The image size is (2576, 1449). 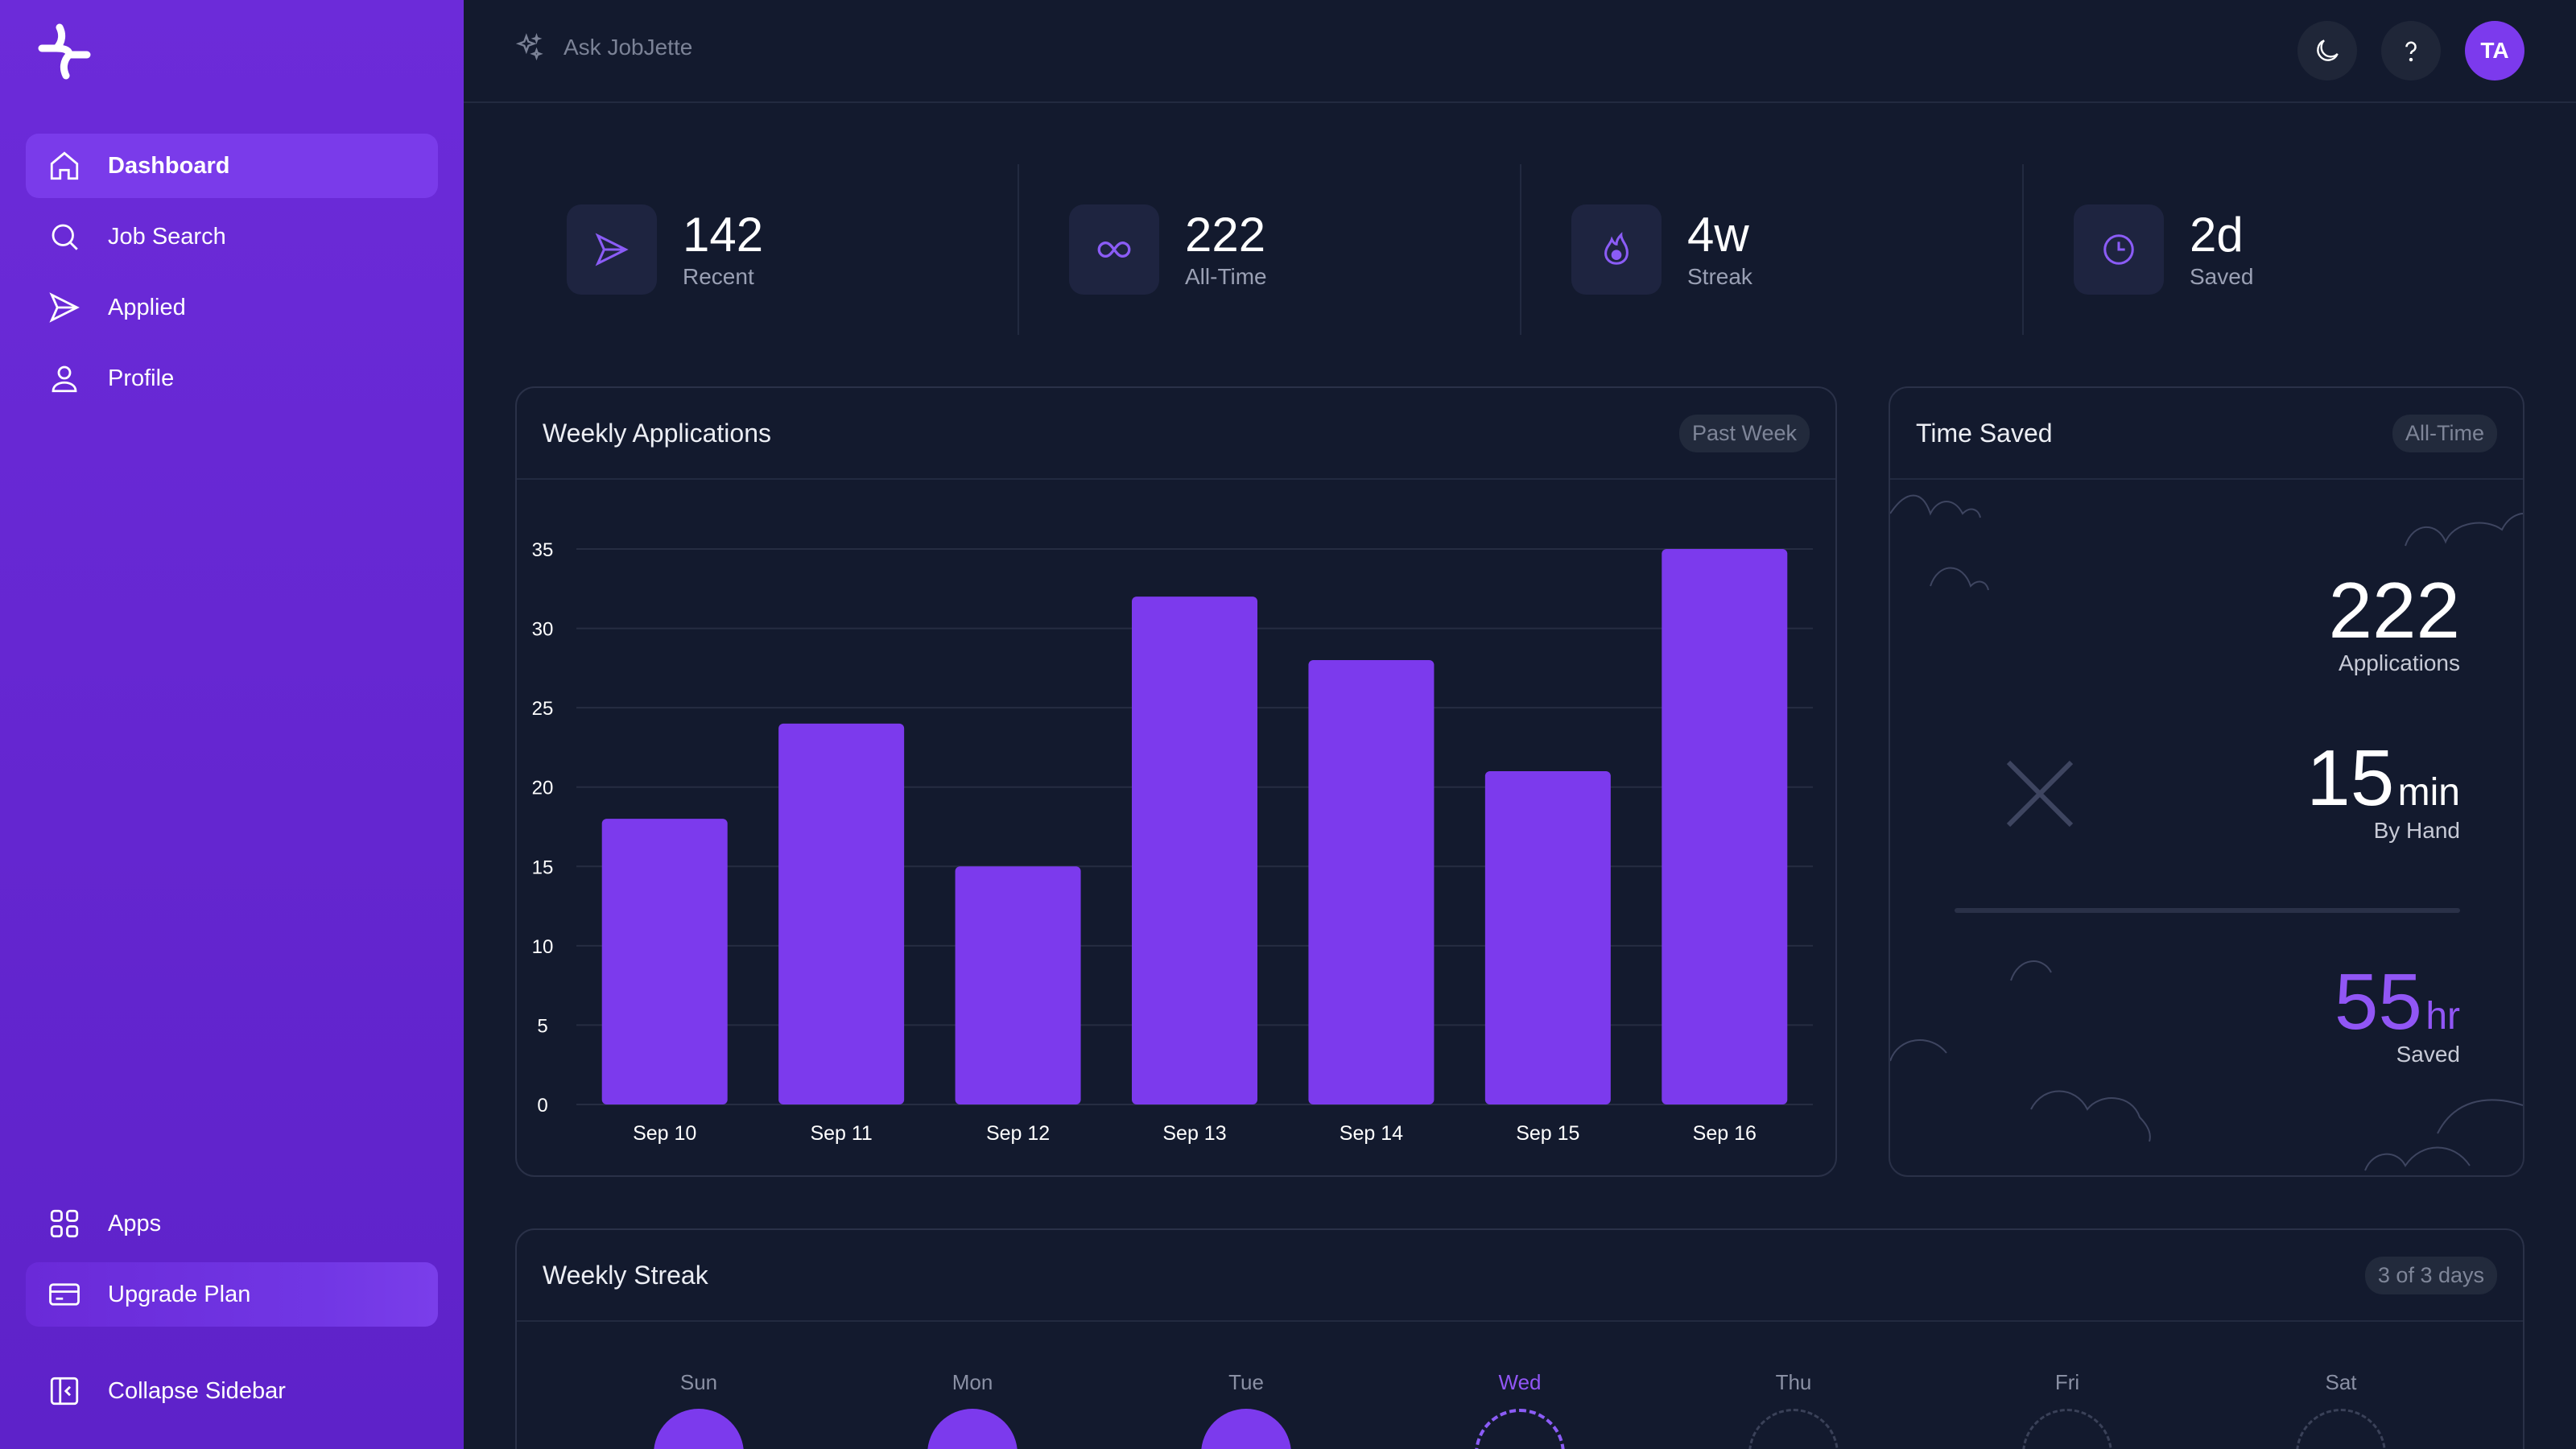 I want to click on streak-days: Sun Mon Tue Wed Thu Fri Sat, so click(x=1520, y=1385).